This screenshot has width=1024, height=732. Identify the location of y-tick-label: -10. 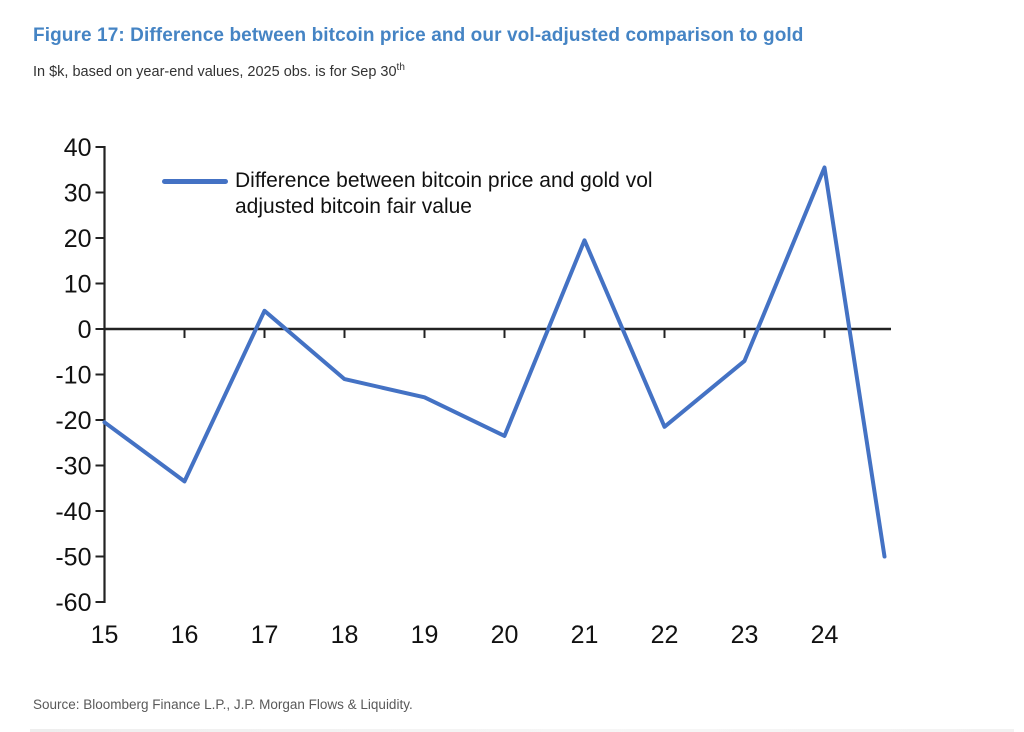
(73, 376).